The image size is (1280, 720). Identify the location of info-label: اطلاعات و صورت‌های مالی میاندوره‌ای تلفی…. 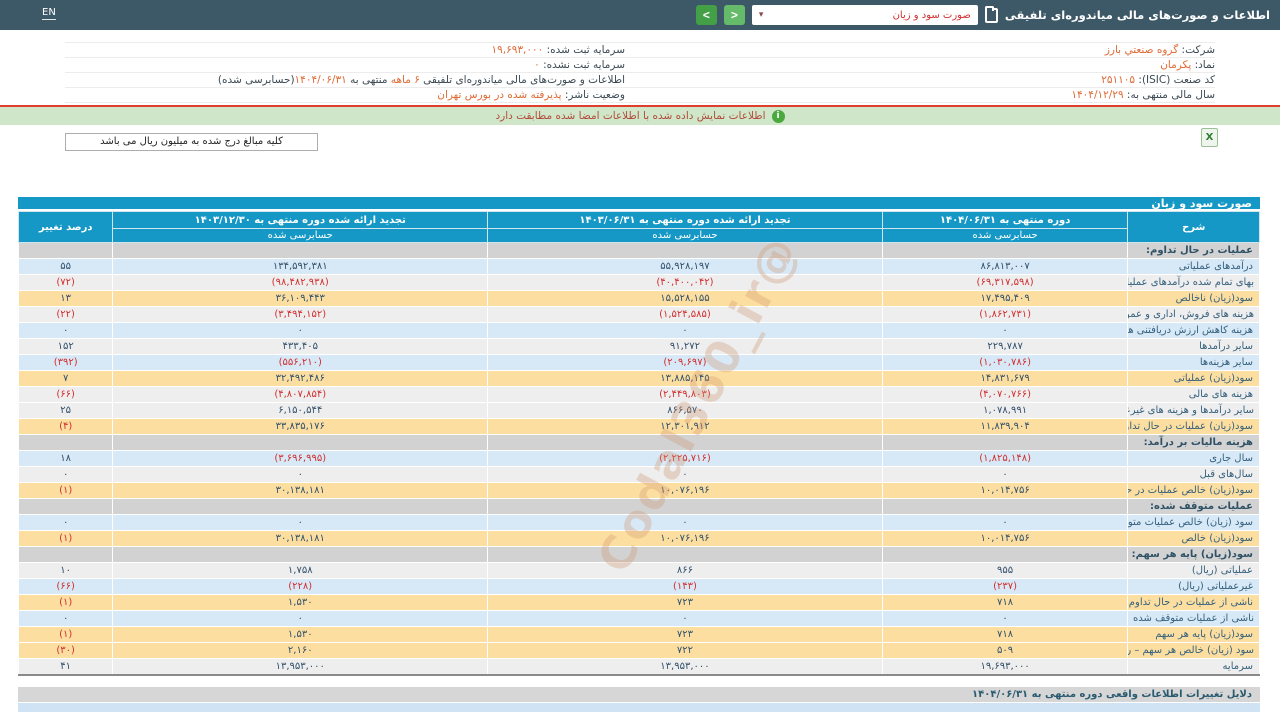
(522, 80).